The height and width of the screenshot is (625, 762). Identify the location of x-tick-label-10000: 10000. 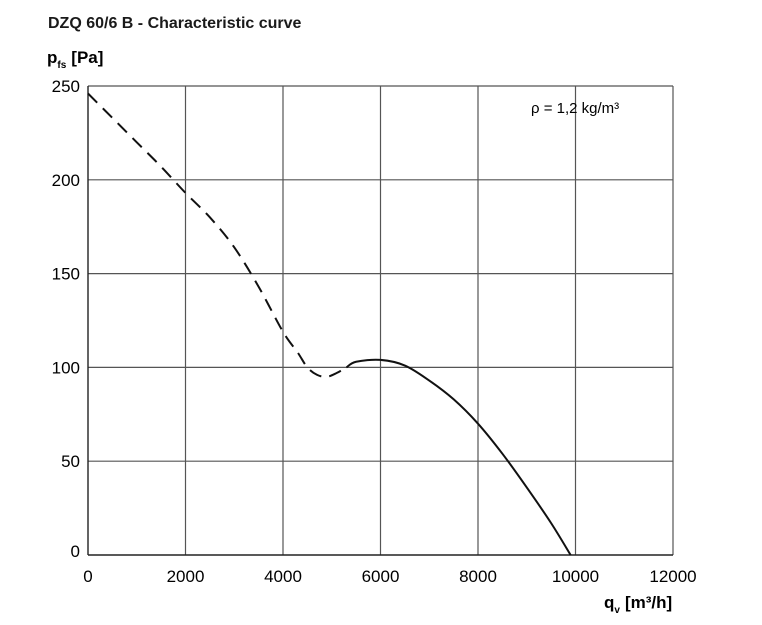
(575, 576).